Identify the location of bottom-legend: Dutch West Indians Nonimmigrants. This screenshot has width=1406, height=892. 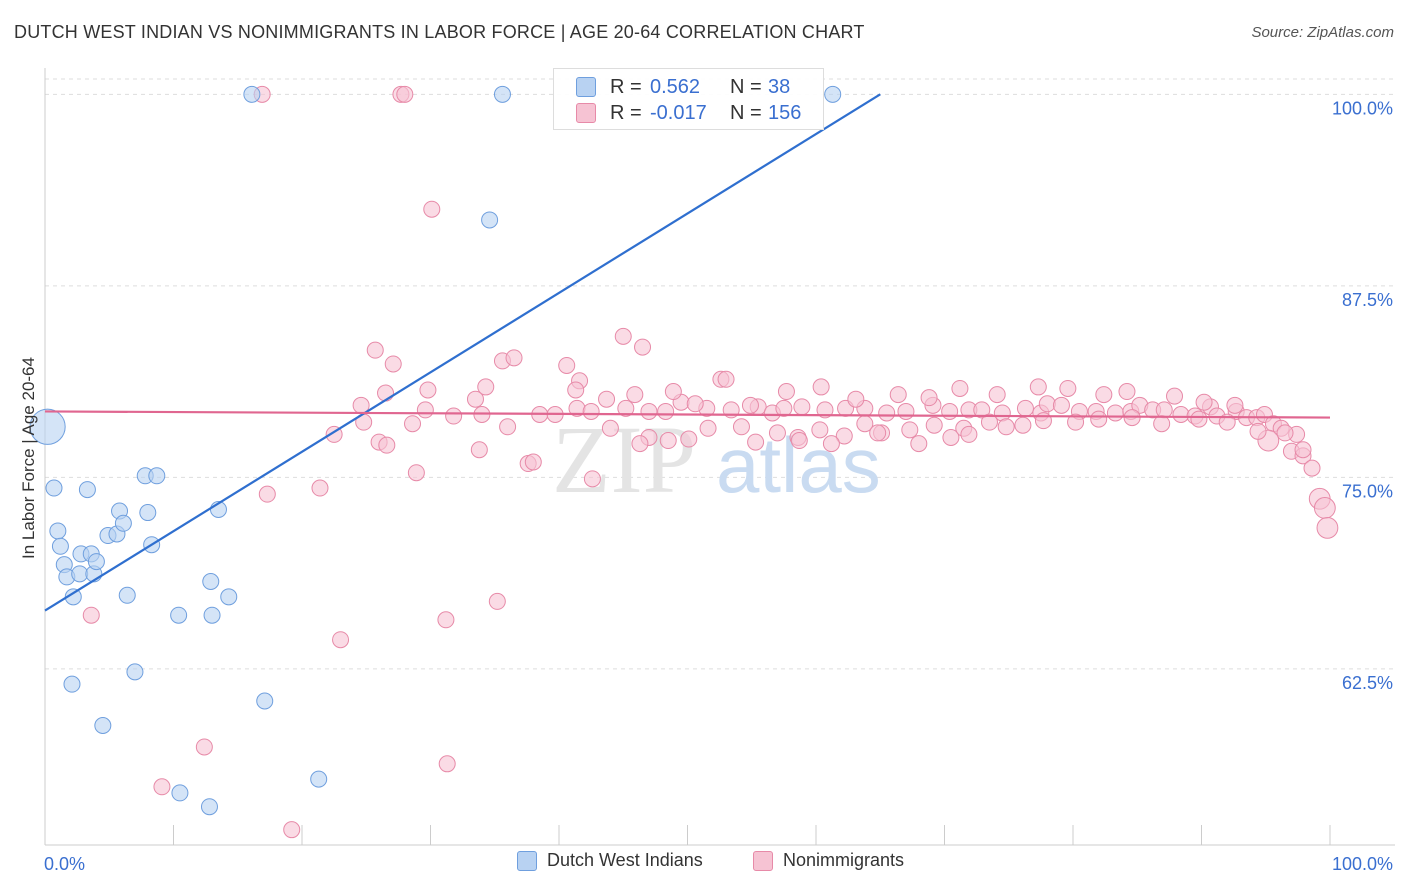
(703, 864).